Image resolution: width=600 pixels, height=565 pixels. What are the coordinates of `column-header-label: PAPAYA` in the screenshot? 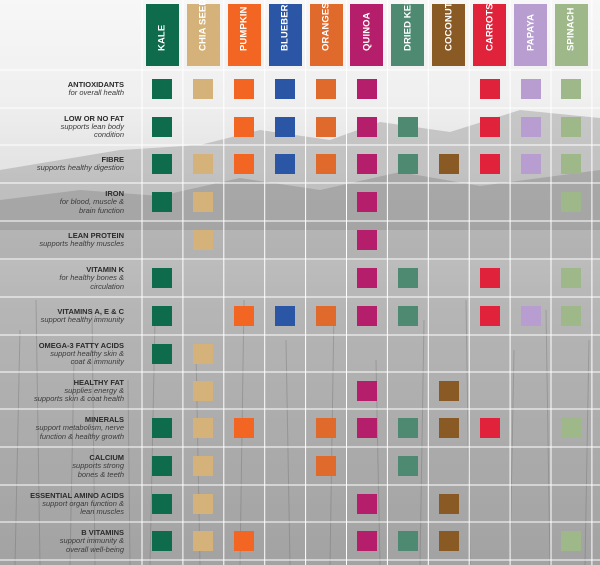 It's located at (531, 32).